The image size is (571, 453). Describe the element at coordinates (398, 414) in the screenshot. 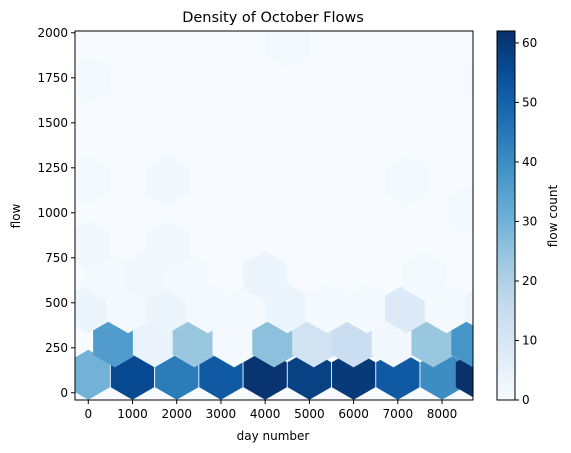

I see `x-tick-label: 7000` at that location.